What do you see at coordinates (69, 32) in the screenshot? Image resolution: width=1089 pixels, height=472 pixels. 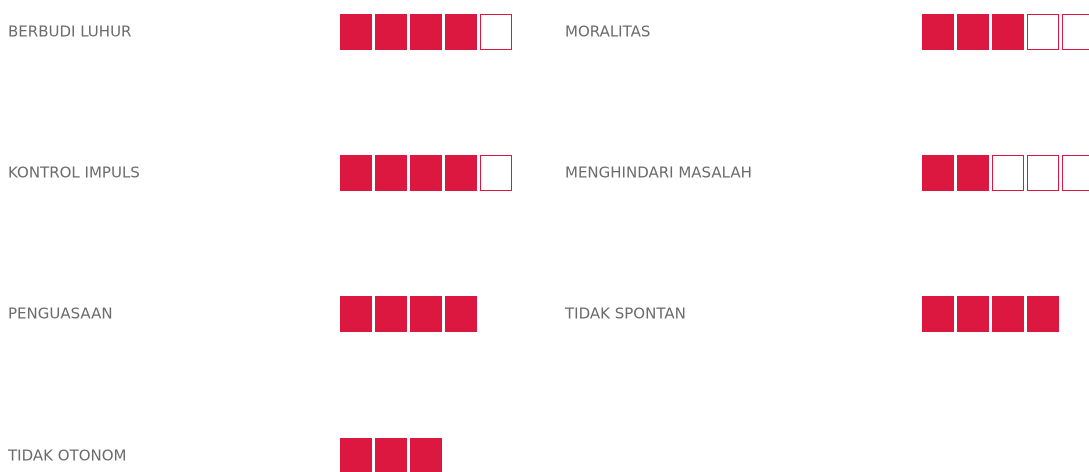 I see `rating-label: BERBUDI LUHUR` at bounding box center [69, 32].